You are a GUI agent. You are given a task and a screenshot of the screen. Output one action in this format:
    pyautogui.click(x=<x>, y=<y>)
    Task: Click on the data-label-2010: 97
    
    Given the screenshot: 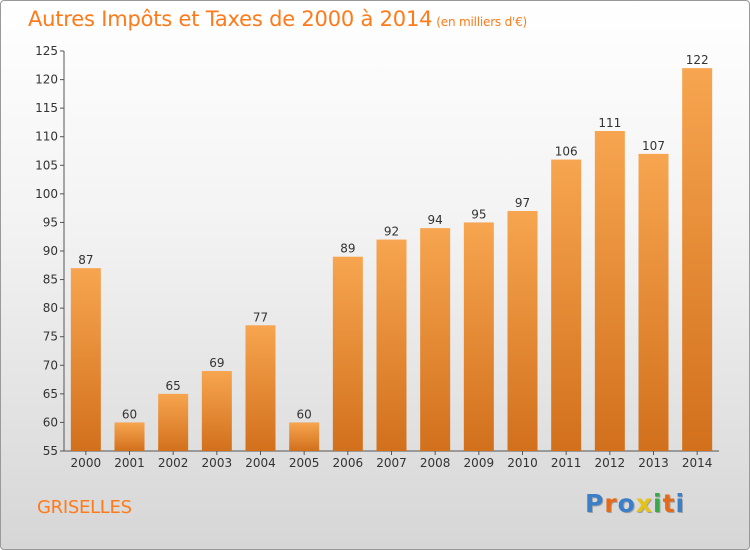 What is the action you would take?
    pyautogui.click(x=522, y=203)
    